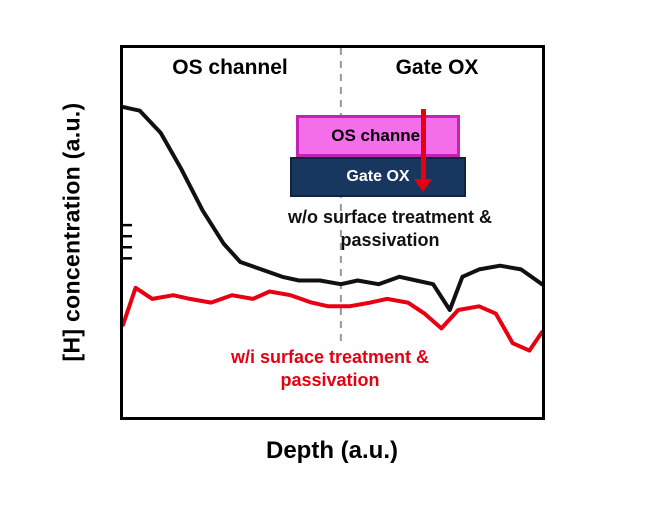 This screenshot has height=508, width=654. I want to click on region-label-gate-ox: Gate OX, so click(437, 67).